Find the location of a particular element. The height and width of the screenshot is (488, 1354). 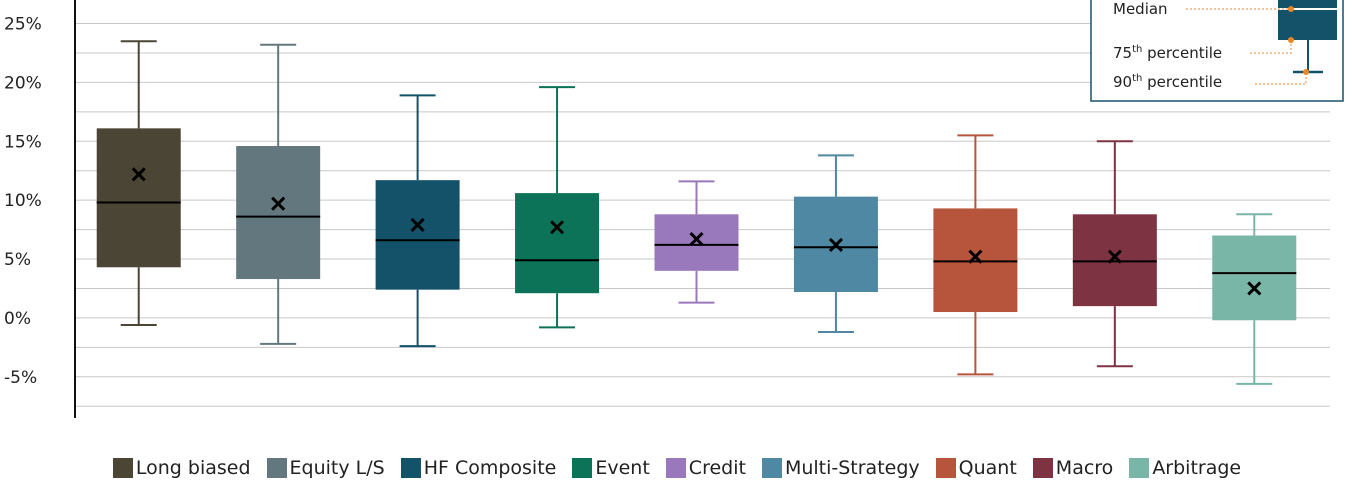

legend-item: Event is located at coordinates (611, 468).